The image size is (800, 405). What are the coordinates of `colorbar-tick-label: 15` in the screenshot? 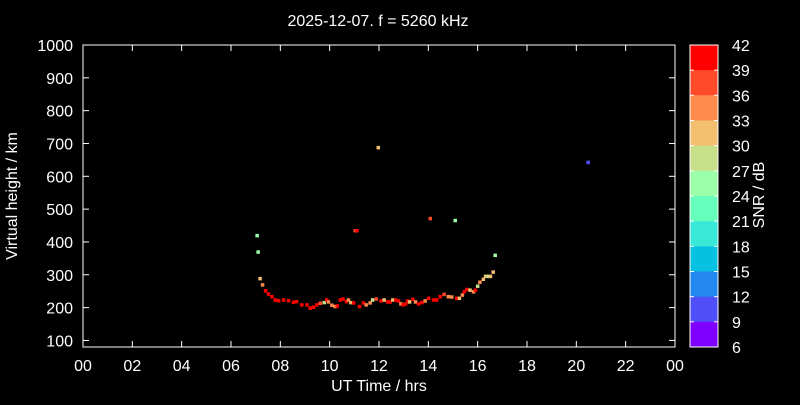 It's located at (741, 273).